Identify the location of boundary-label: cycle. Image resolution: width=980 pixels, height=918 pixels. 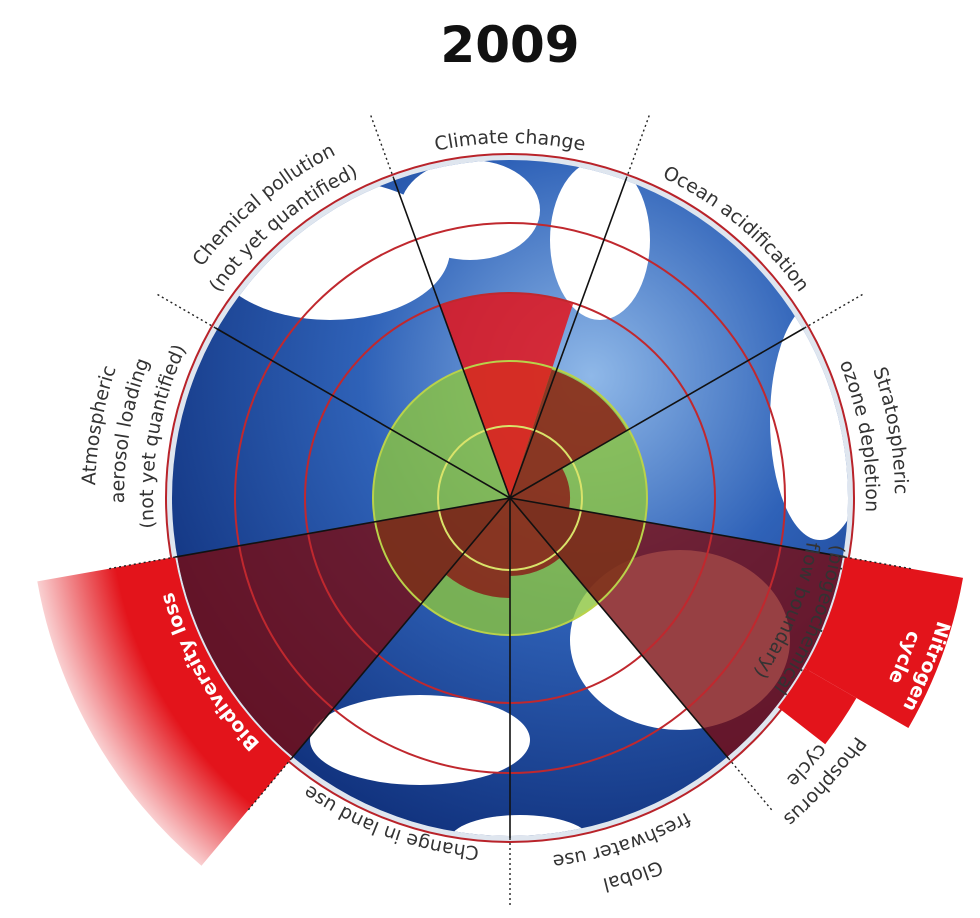
(807, 766).